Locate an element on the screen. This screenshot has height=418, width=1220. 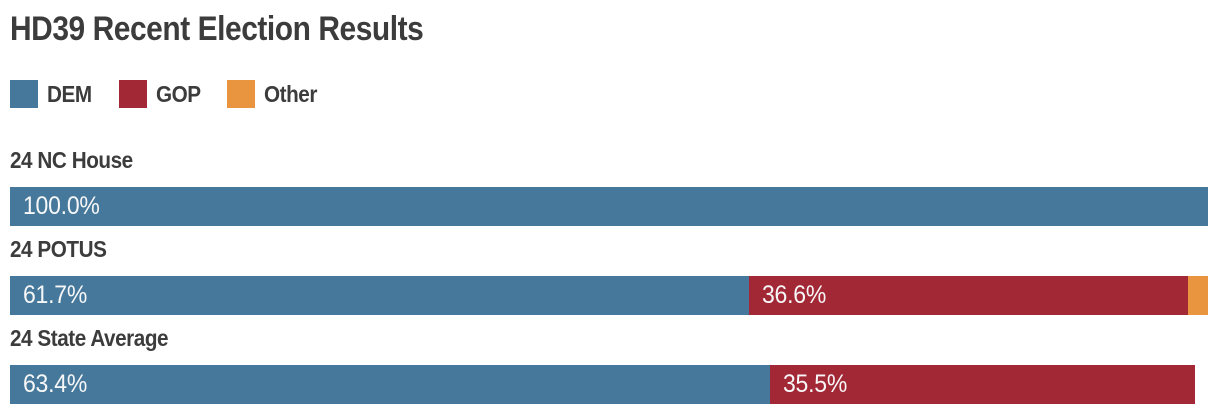
legend-item-gop: GOP is located at coordinates (162, 94).